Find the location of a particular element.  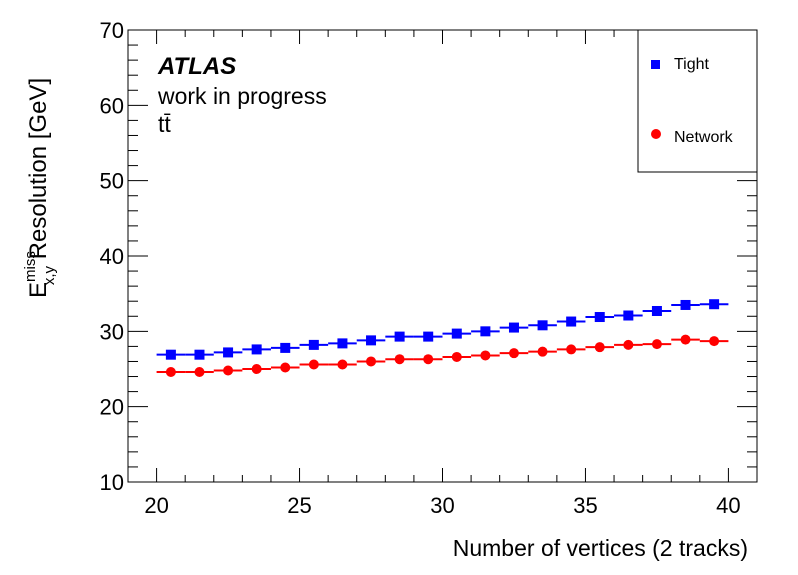

y-tick-label: 30 is located at coordinates (112, 331).